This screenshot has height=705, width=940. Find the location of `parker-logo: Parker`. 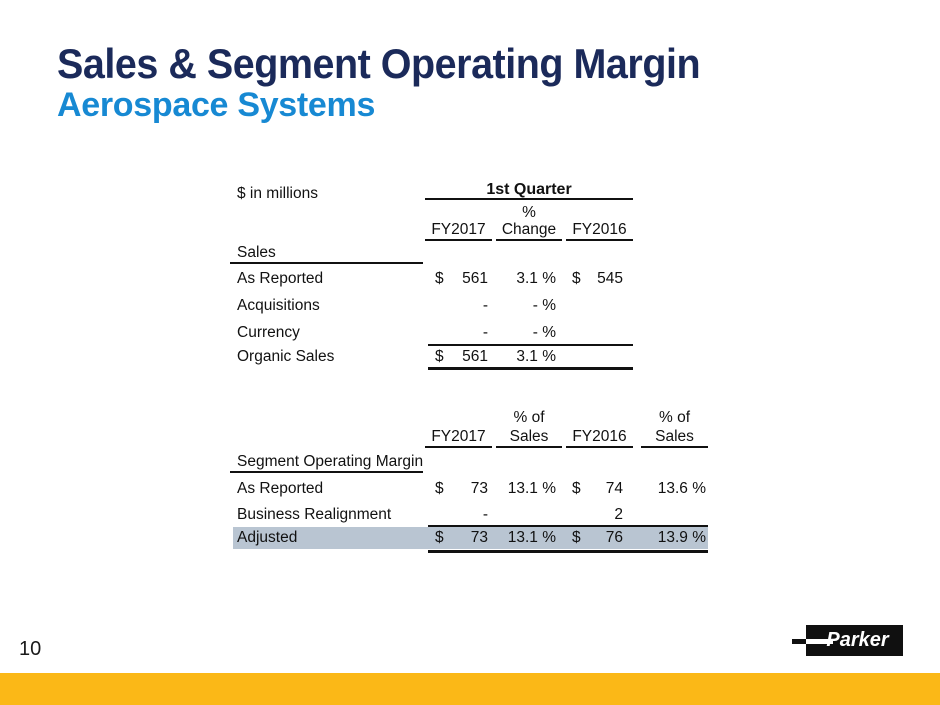

parker-logo: Parker is located at coordinates (849, 641).